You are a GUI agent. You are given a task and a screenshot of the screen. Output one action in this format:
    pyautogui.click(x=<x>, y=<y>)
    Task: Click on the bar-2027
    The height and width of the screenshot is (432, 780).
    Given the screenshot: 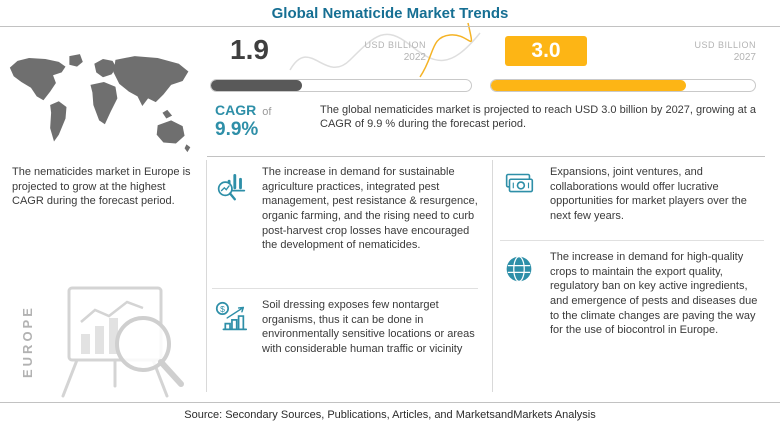 What is the action you would take?
    pyautogui.click(x=623, y=85)
    